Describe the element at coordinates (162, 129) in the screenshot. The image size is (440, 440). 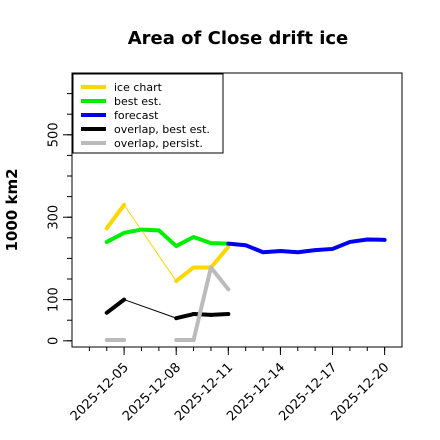
I see `legend-label-3: overlap, best est.` at that location.